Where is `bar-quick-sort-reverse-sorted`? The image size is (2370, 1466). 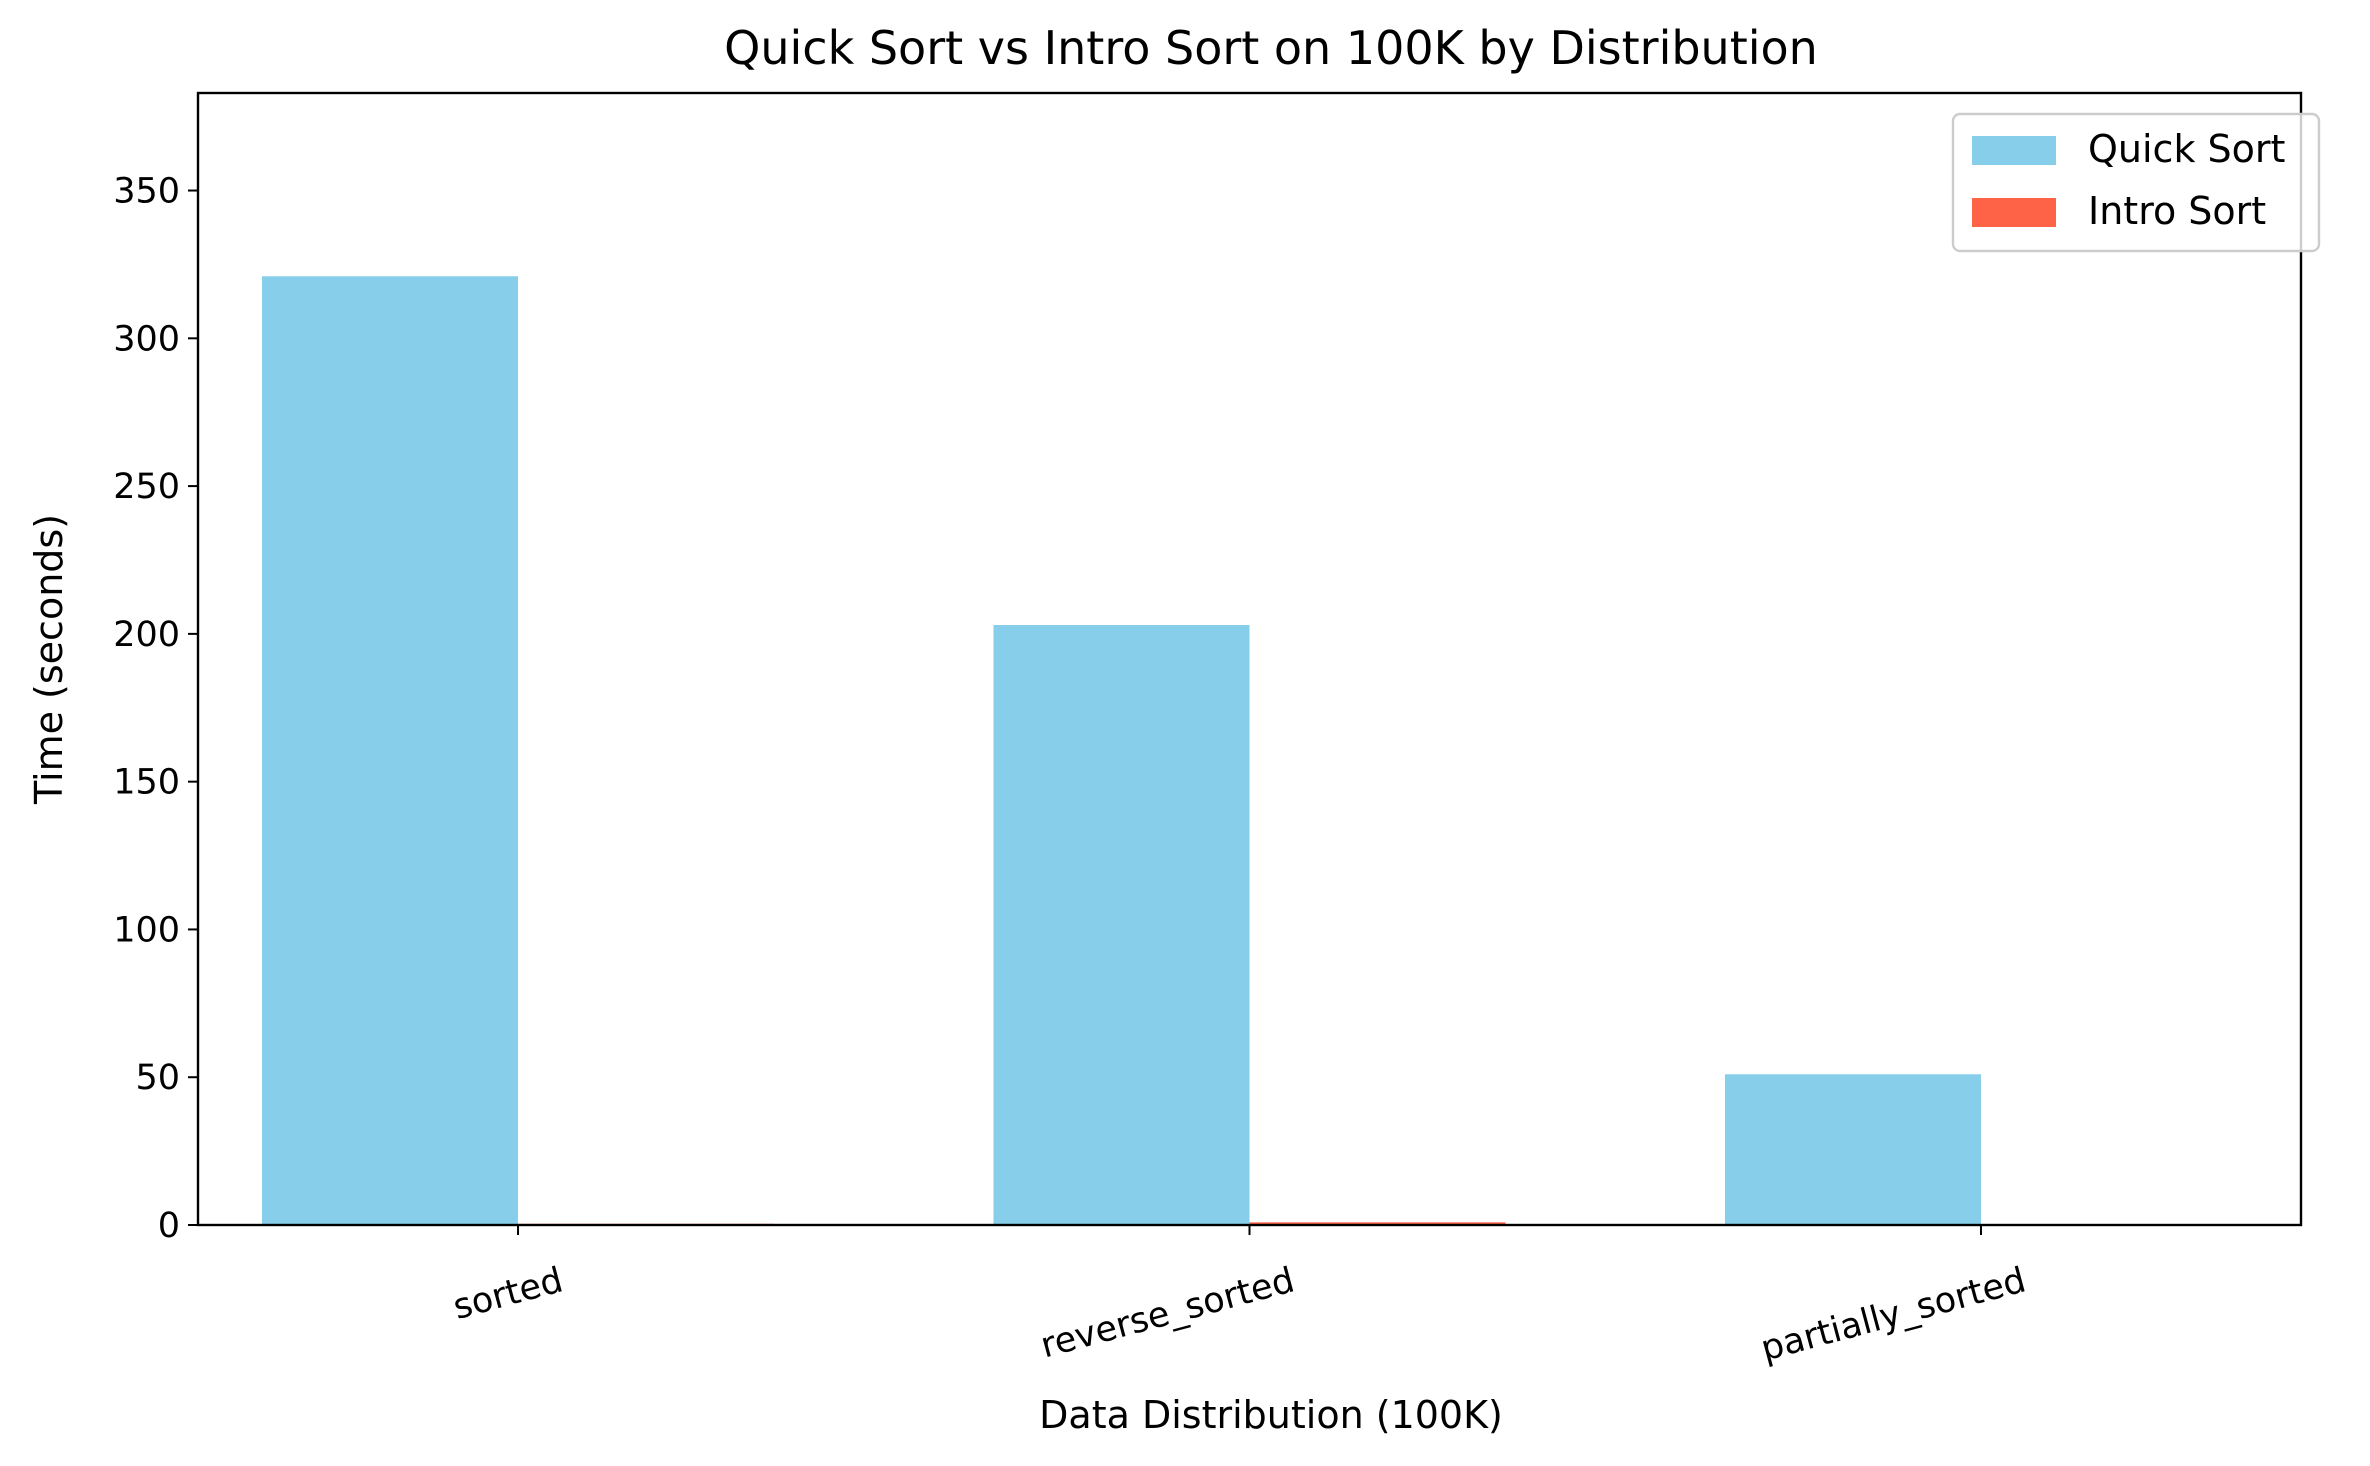 bar-quick-sort-reverse-sorted is located at coordinates (1121, 925).